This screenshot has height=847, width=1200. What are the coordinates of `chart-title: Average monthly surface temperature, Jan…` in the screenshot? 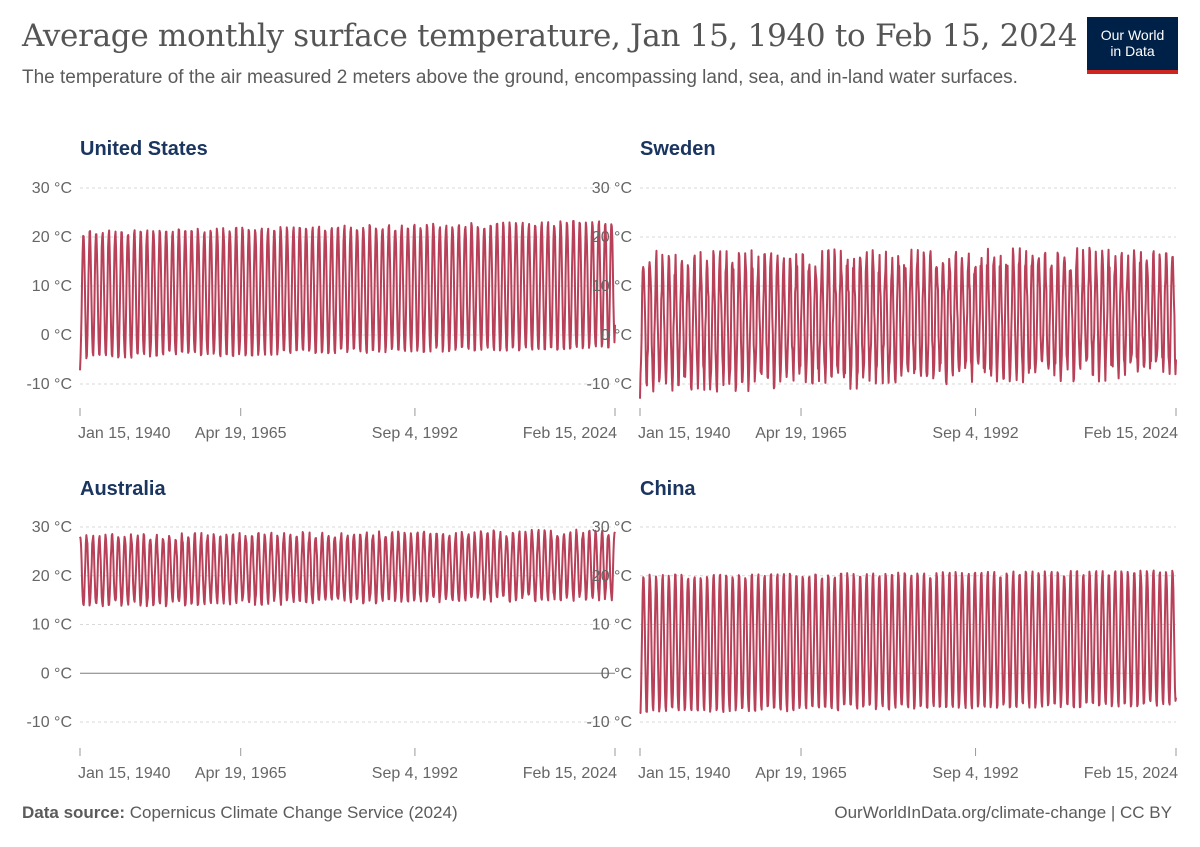 It's located at (550, 36).